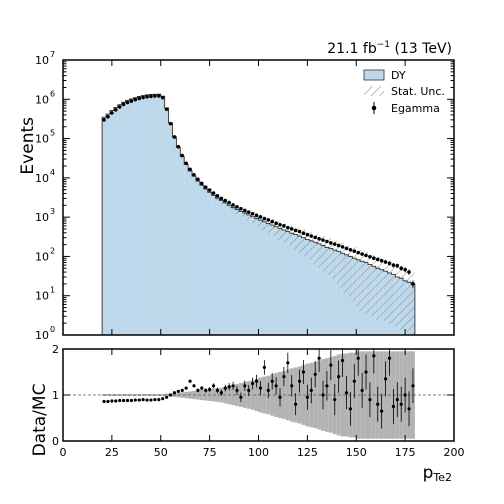  Describe the element at coordinates (437, 473) in the screenshot. I see `x-axis-title: pTe2` at that location.